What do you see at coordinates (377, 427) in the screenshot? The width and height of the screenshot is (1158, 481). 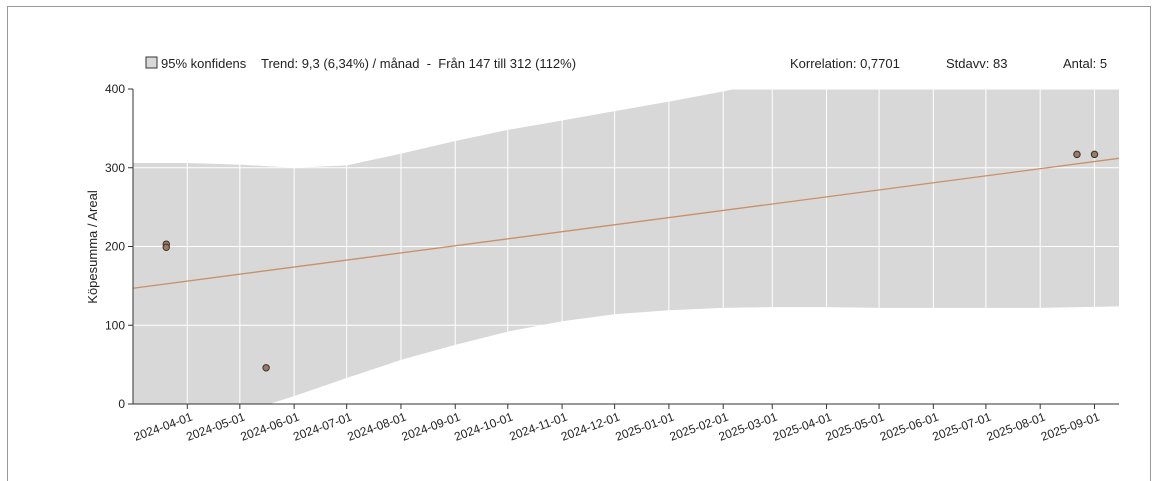 I see `x-tick-label: 2024-08-01` at bounding box center [377, 427].